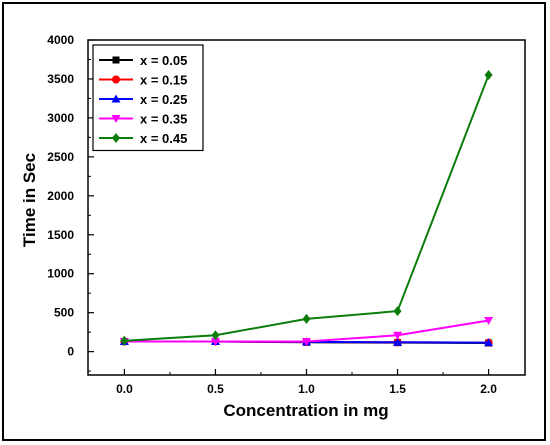 The image size is (550, 445). I want to click on legend-label: x = 0.25, so click(163, 99).